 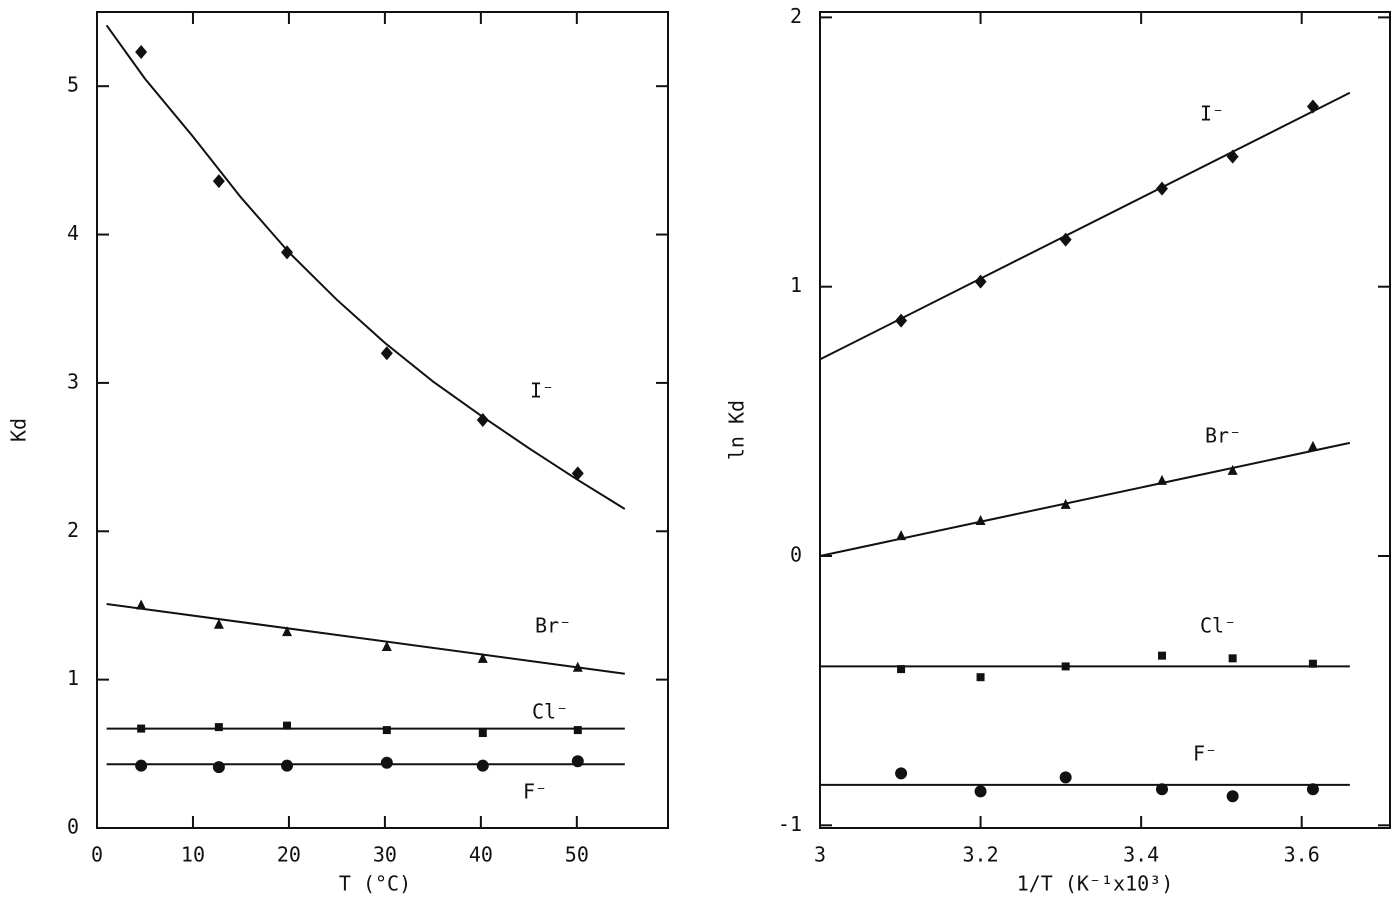 What do you see at coordinates (1302, 855) in the screenshot?
I see `x-tick-label: 3.6` at bounding box center [1302, 855].